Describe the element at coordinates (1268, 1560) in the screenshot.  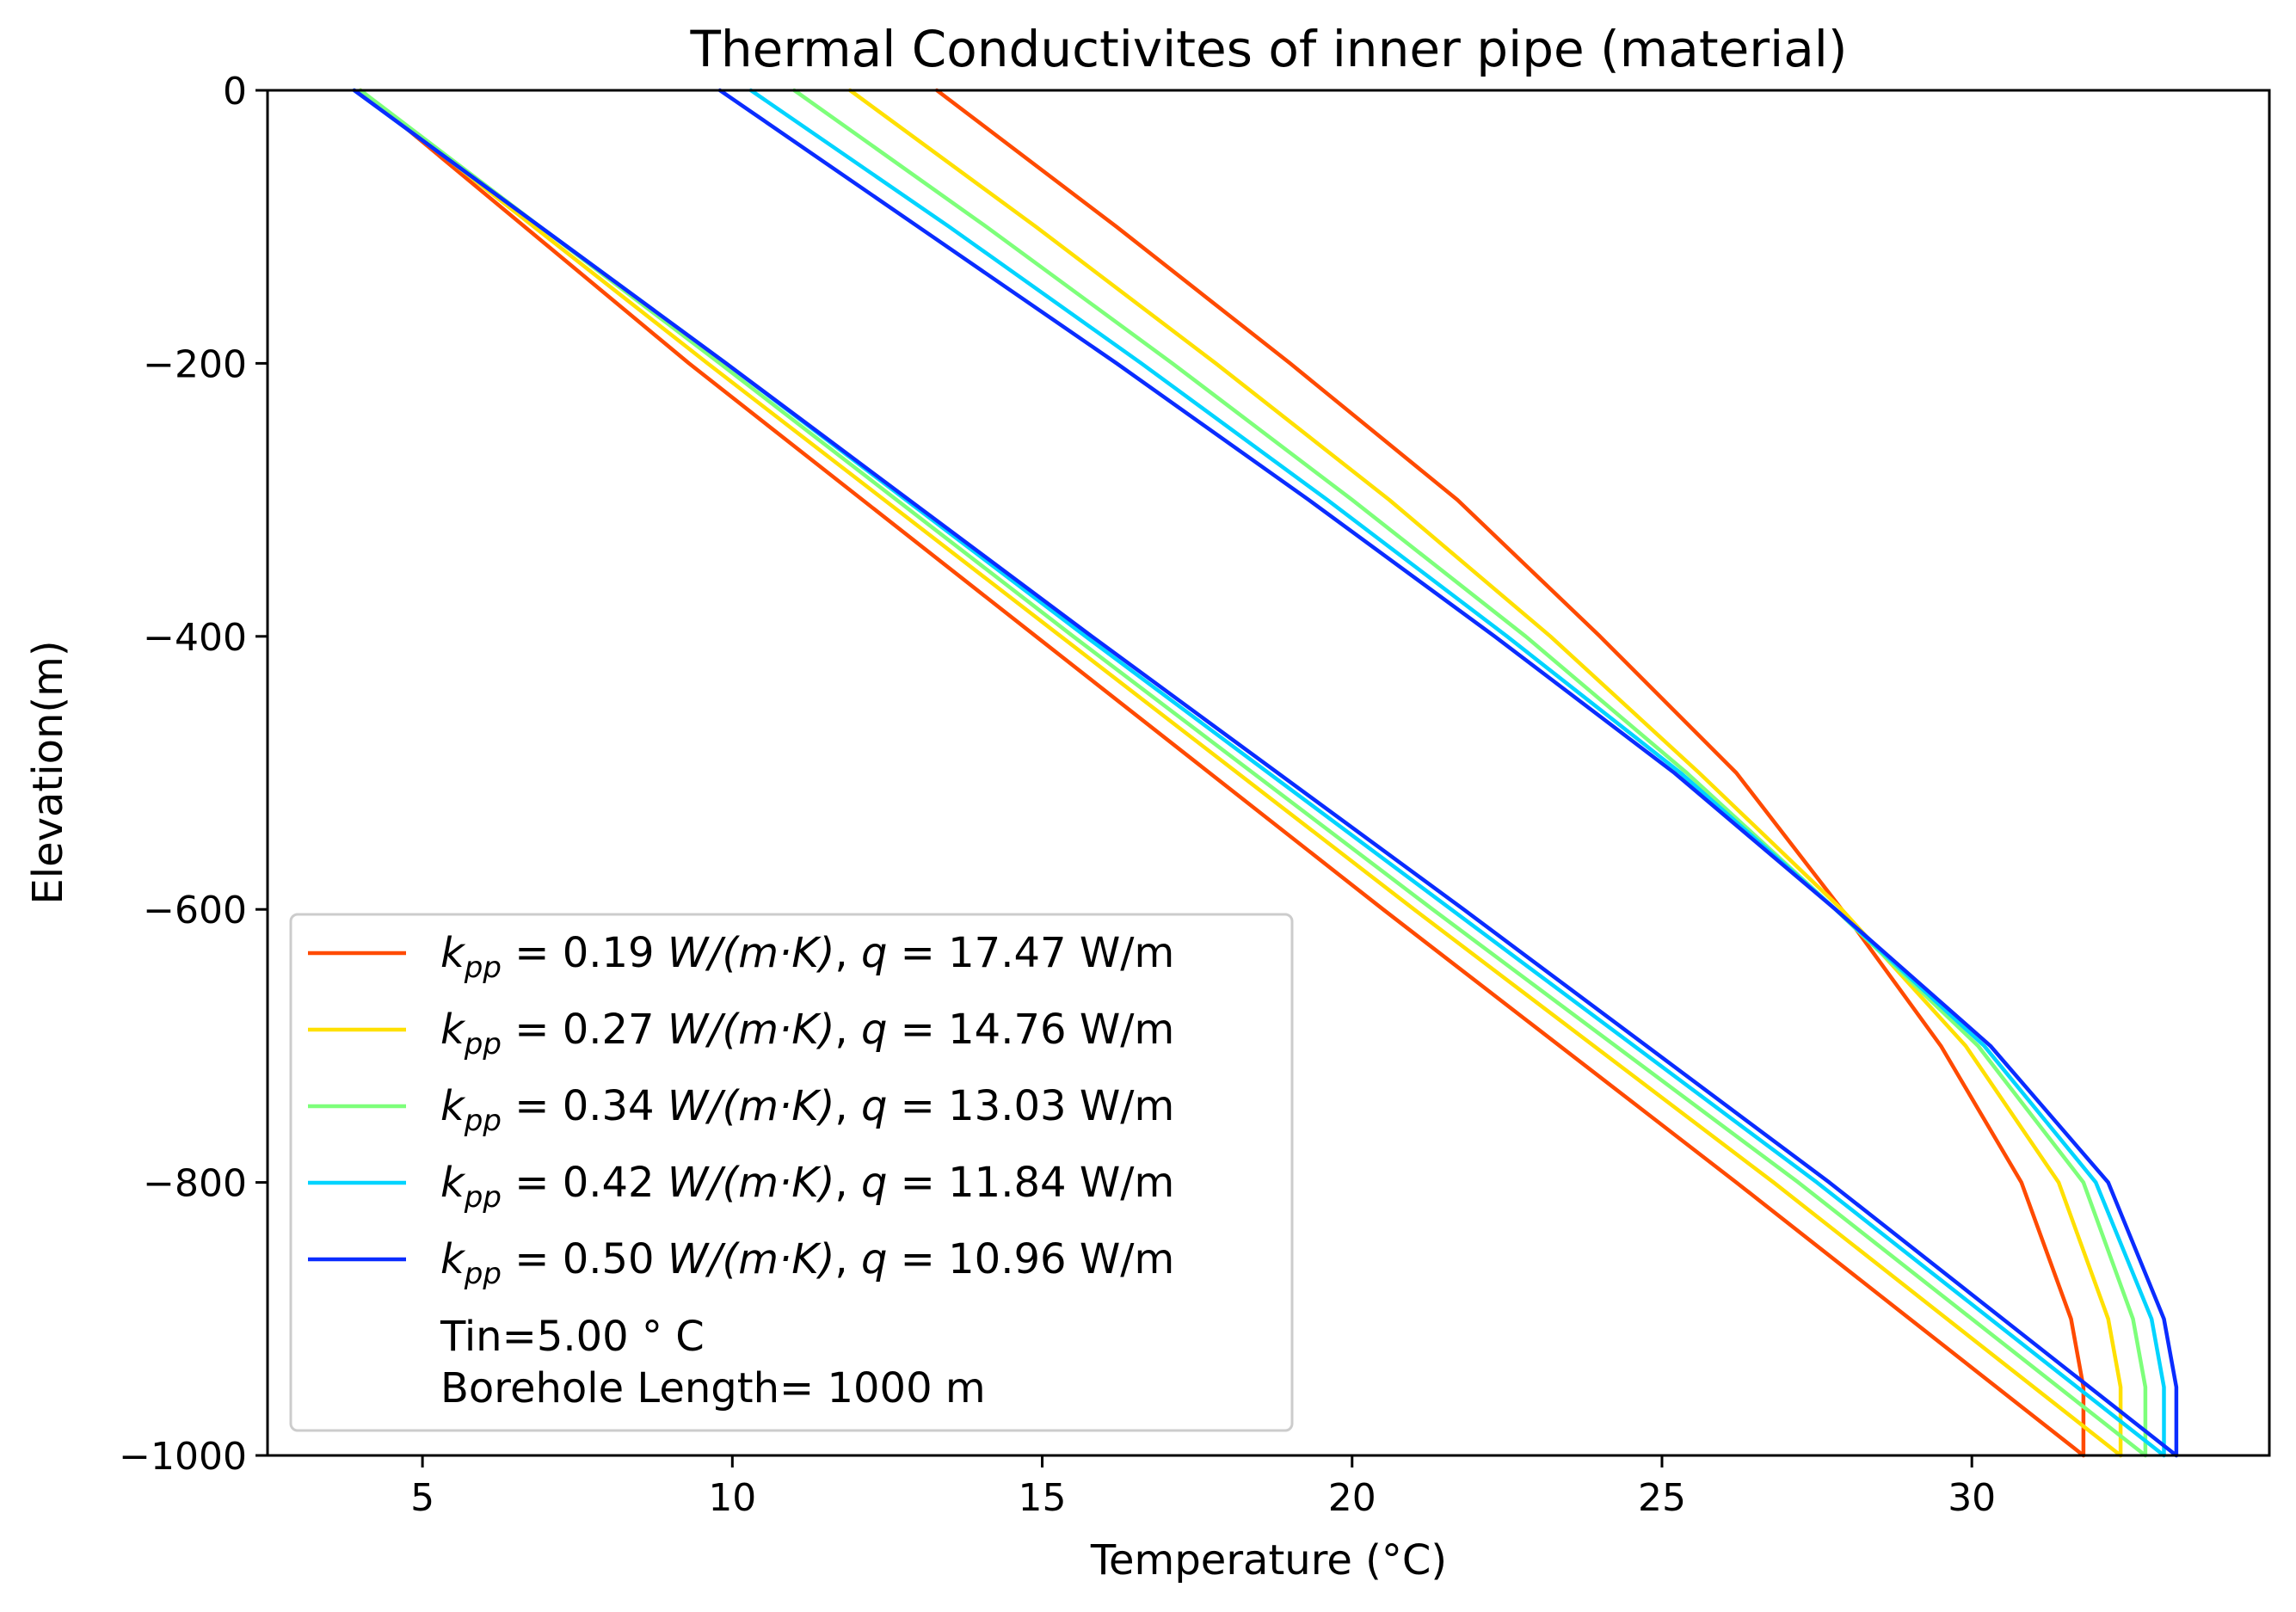
I see `x-axis-label: Temperature (°C)` at that location.